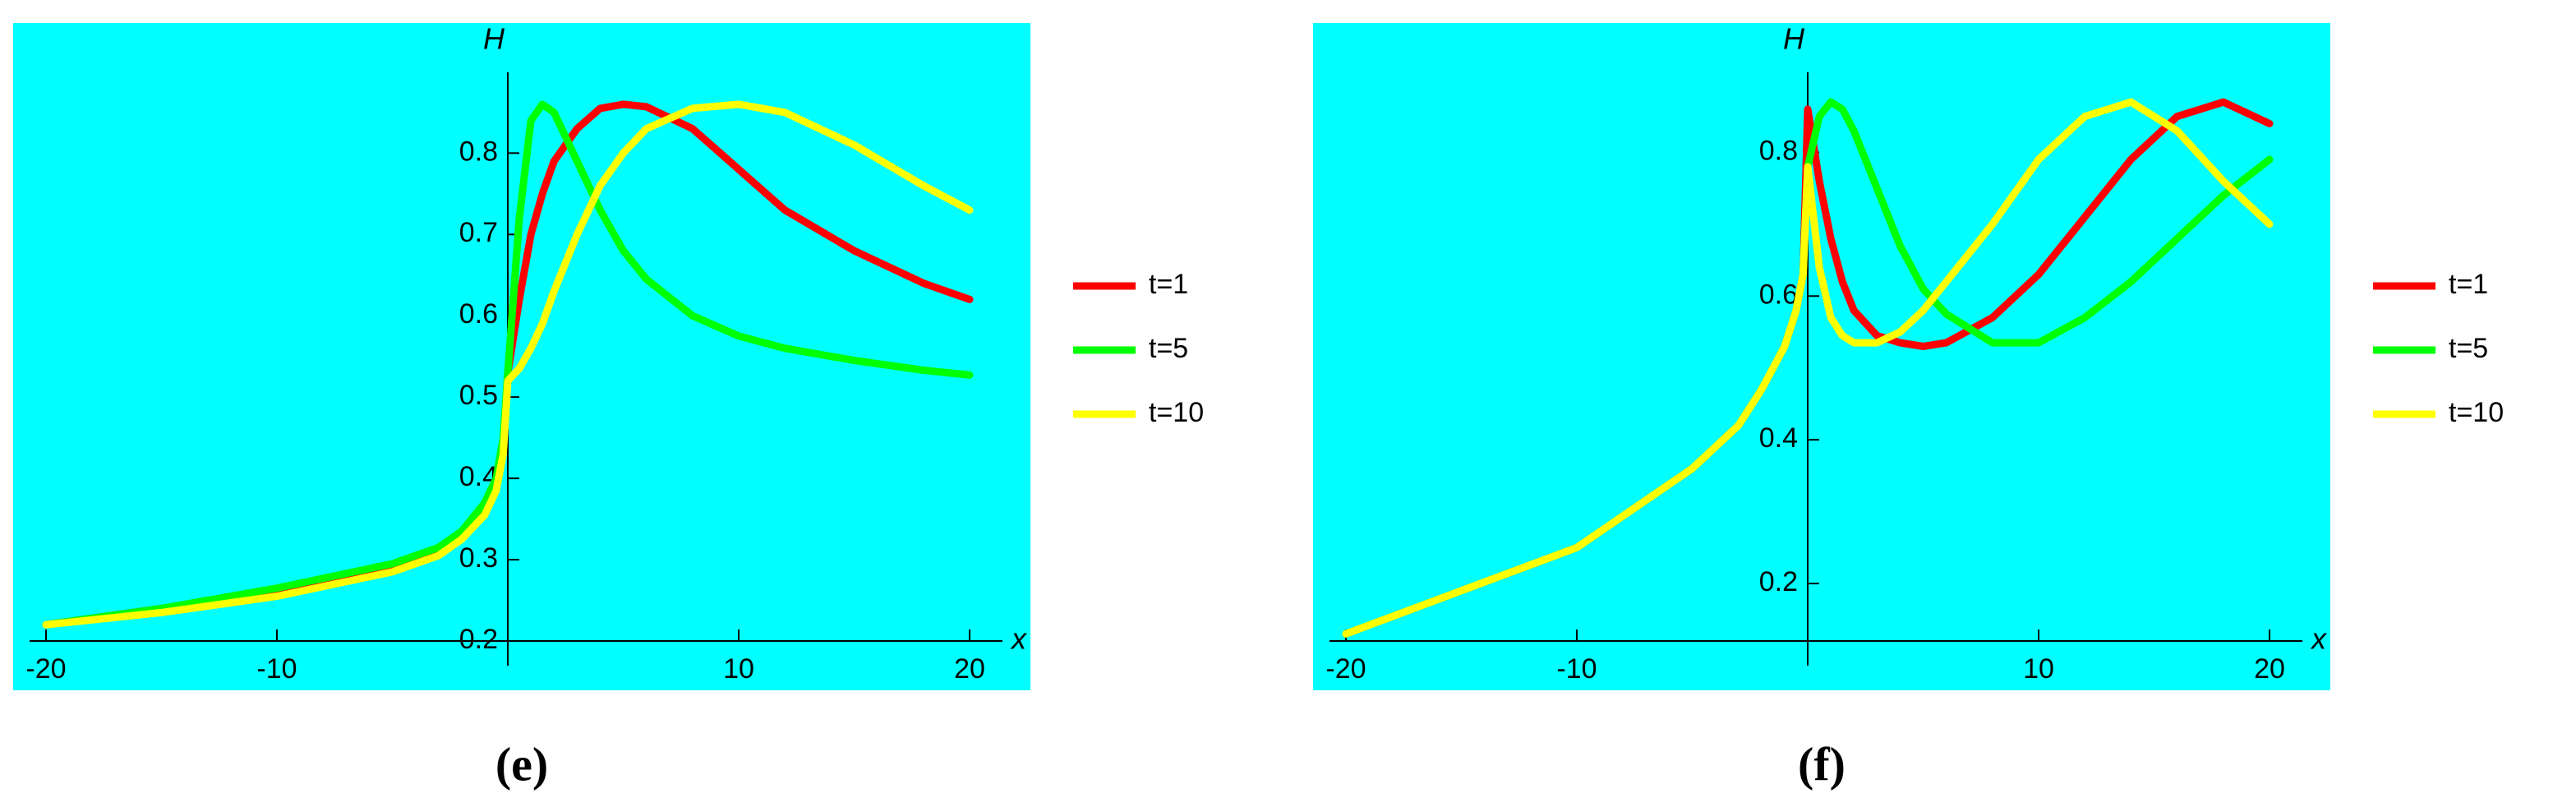  What do you see at coordinates (478, 233) in the screenshot?
I see `y-tick-label: 0.7` at bounding box center [478, 233].